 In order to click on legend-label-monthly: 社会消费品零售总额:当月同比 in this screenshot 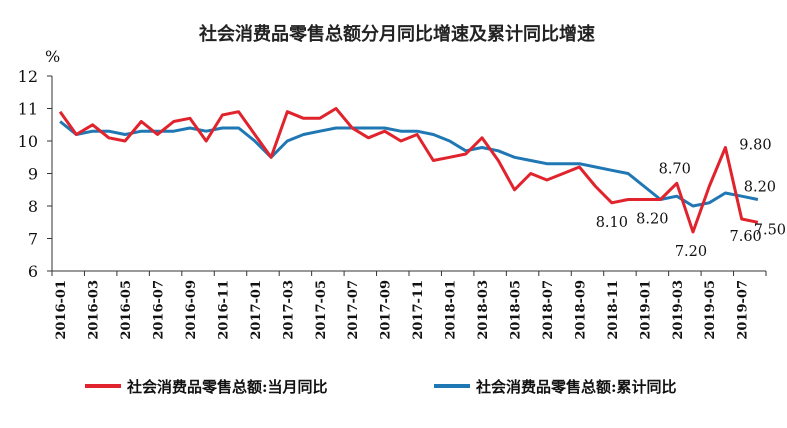, I will do `click(227, 387)`.